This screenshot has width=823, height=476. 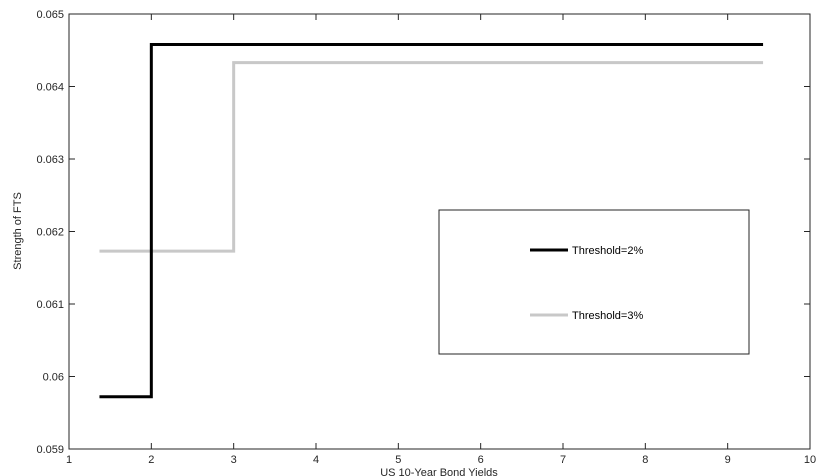 What do you see at coordinates (50, 450) in the screenshot?
I see `y-tick-label: 0.059` at bounding box center [50, 450].